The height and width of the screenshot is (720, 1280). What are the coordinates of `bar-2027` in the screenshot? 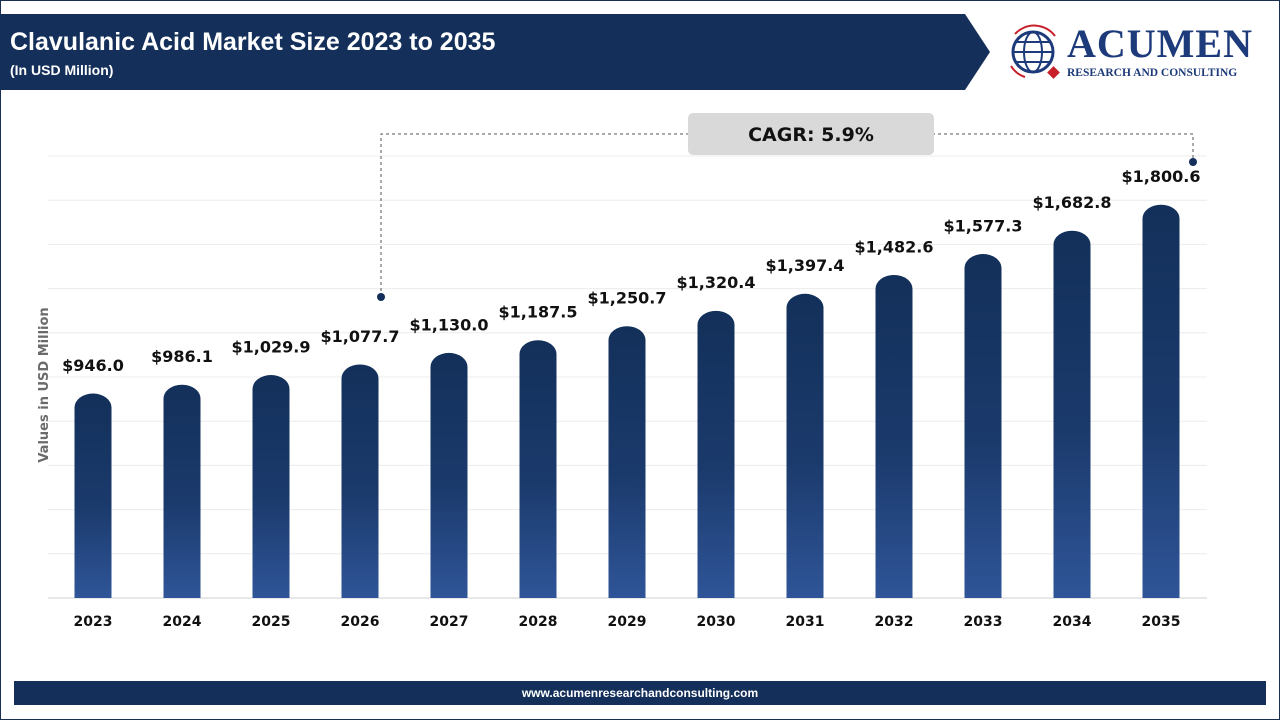 It's located at (449, 475).